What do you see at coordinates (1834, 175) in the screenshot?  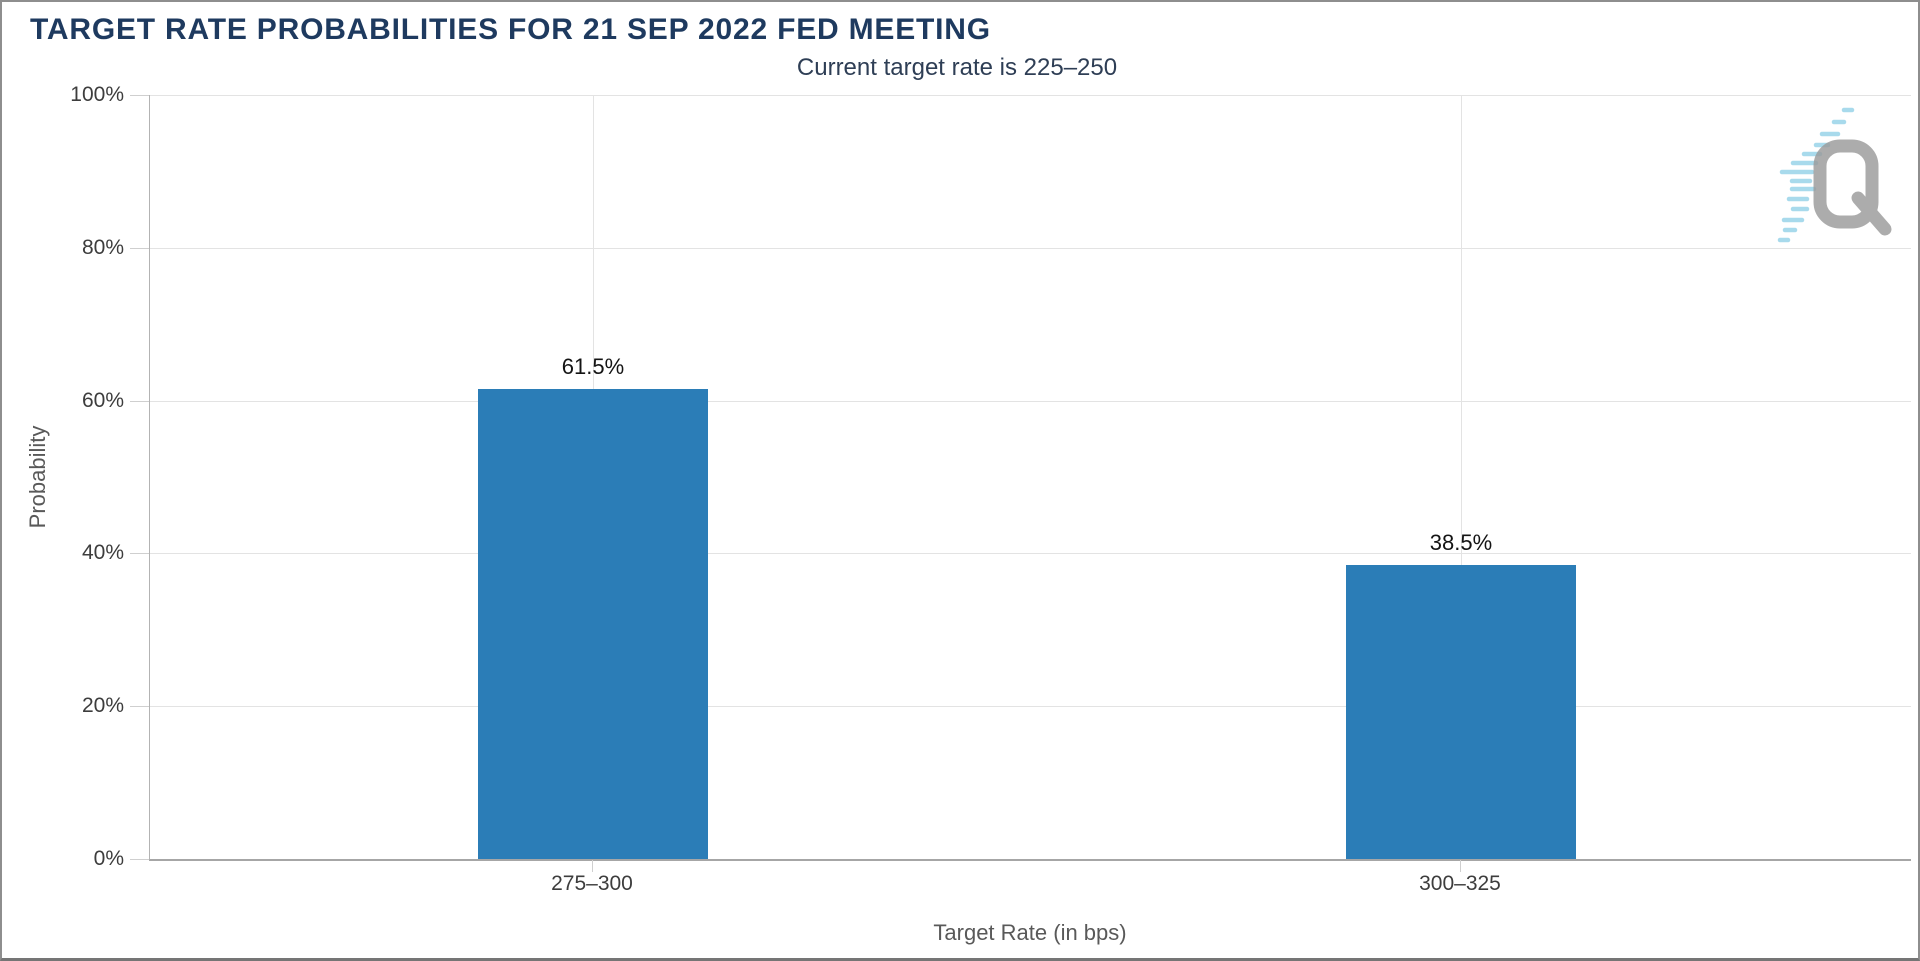 I see `q-logo` at bounding box center [1834, 175].